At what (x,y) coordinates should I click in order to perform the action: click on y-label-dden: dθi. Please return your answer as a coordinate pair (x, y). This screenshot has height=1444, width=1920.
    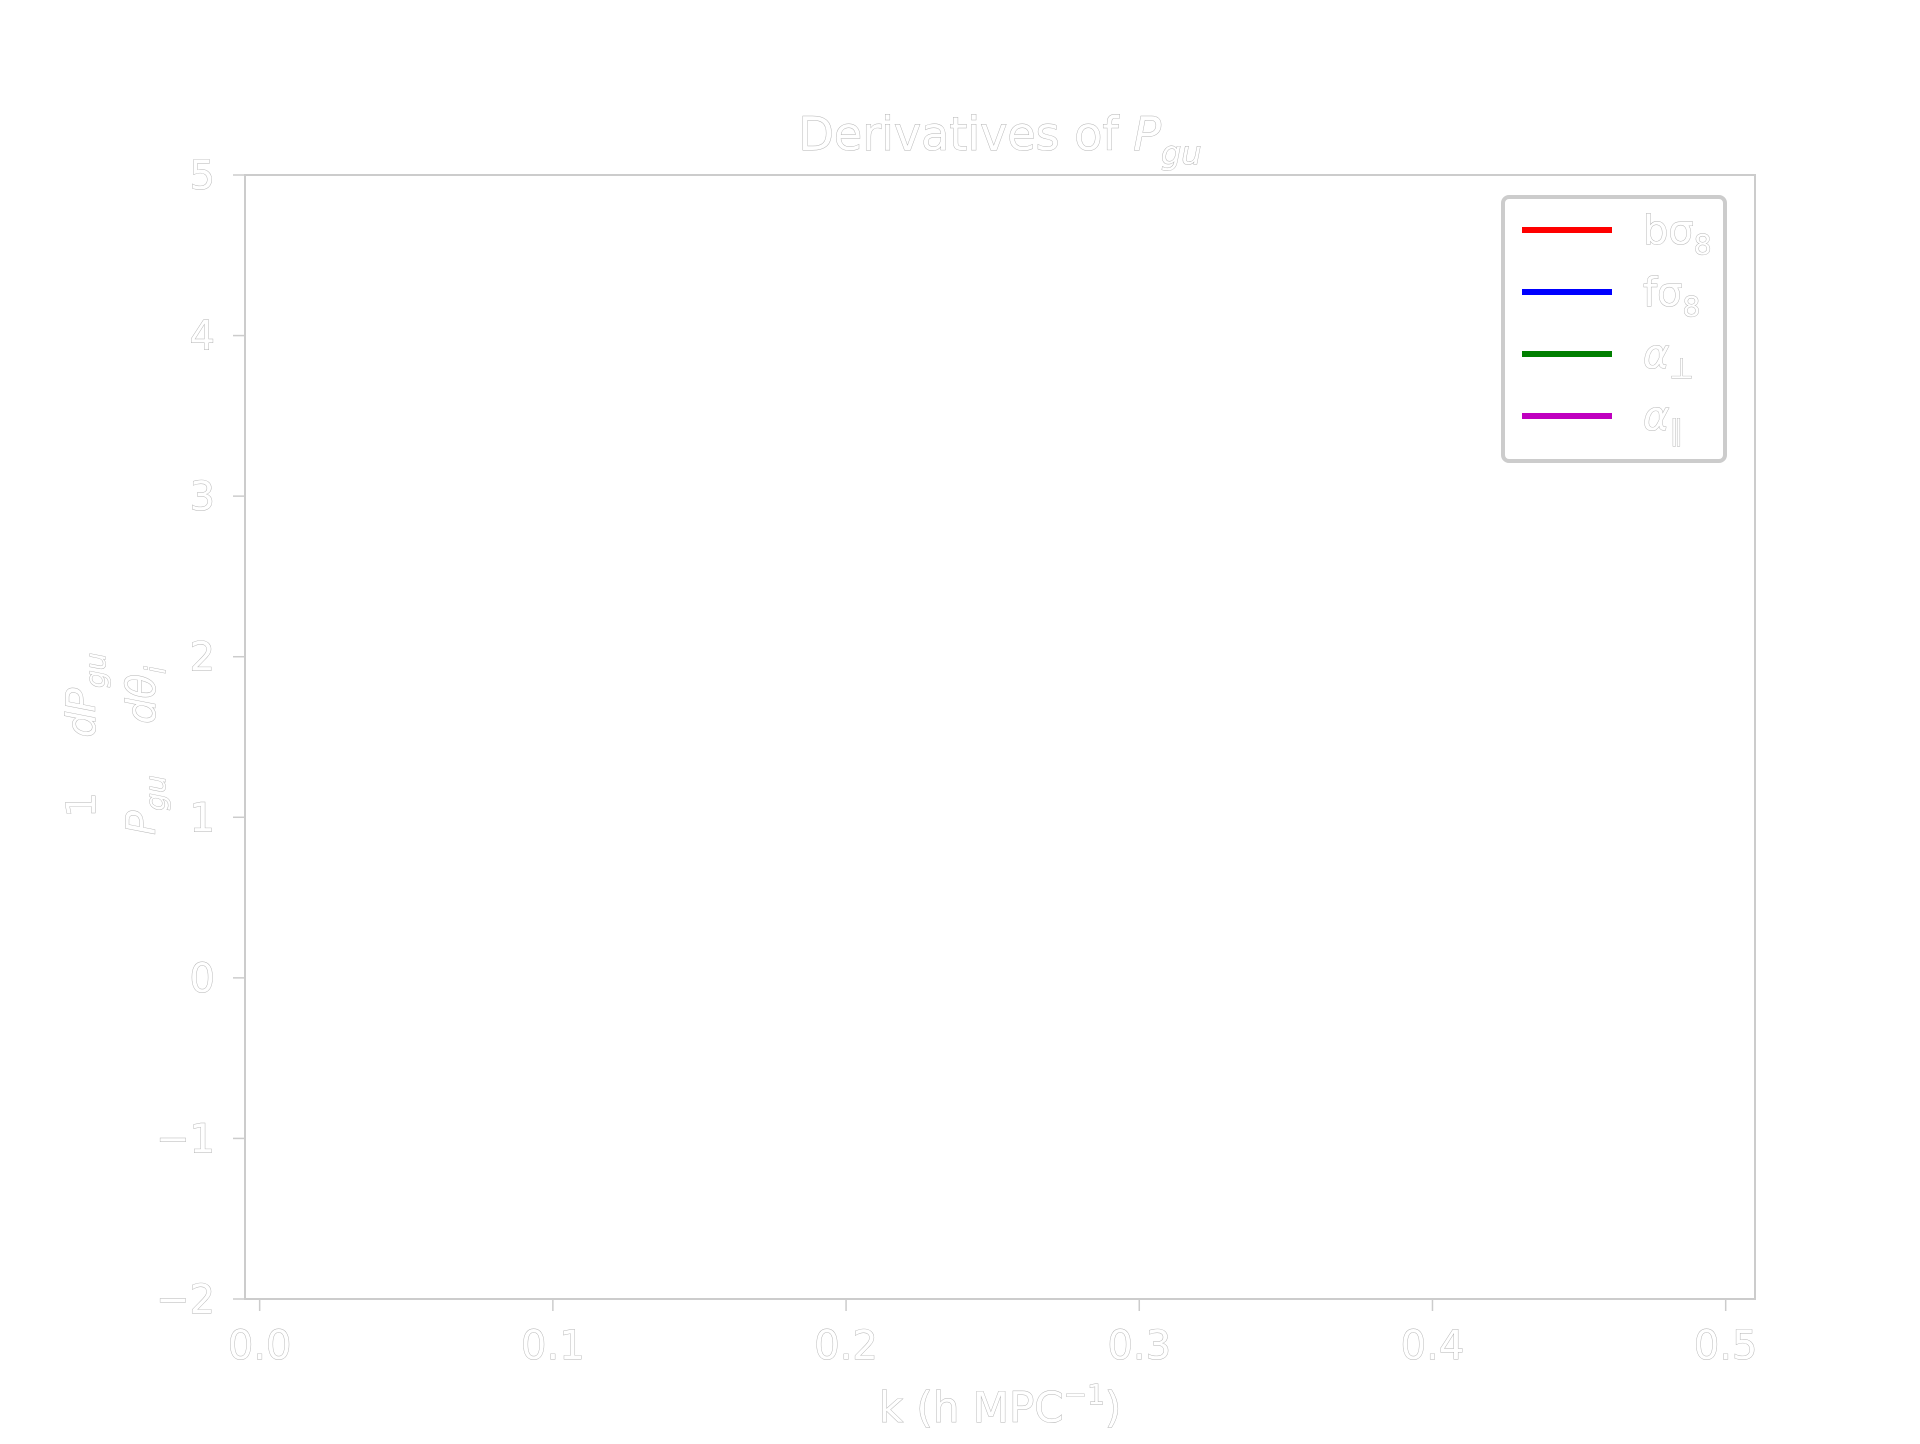
    Looking at the image, I should click on (145, 695).